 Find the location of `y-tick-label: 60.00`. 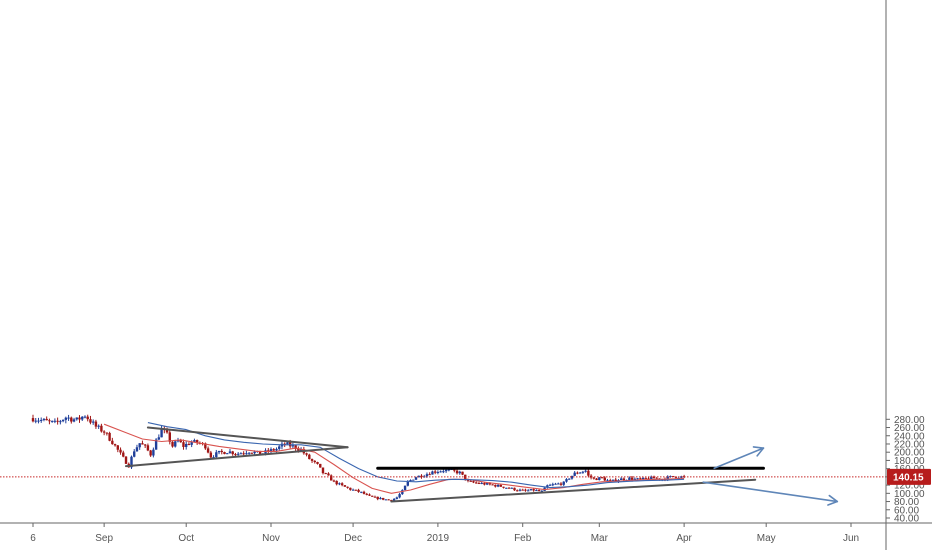

y-tick-label: 60.00 is located at coordinates (906, 510).